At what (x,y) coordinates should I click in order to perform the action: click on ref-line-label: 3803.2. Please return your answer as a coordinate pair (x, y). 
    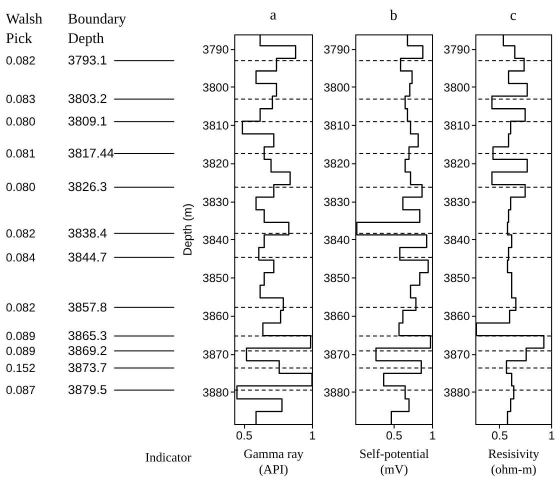
    Looking at the image, I should click on (87, 98).